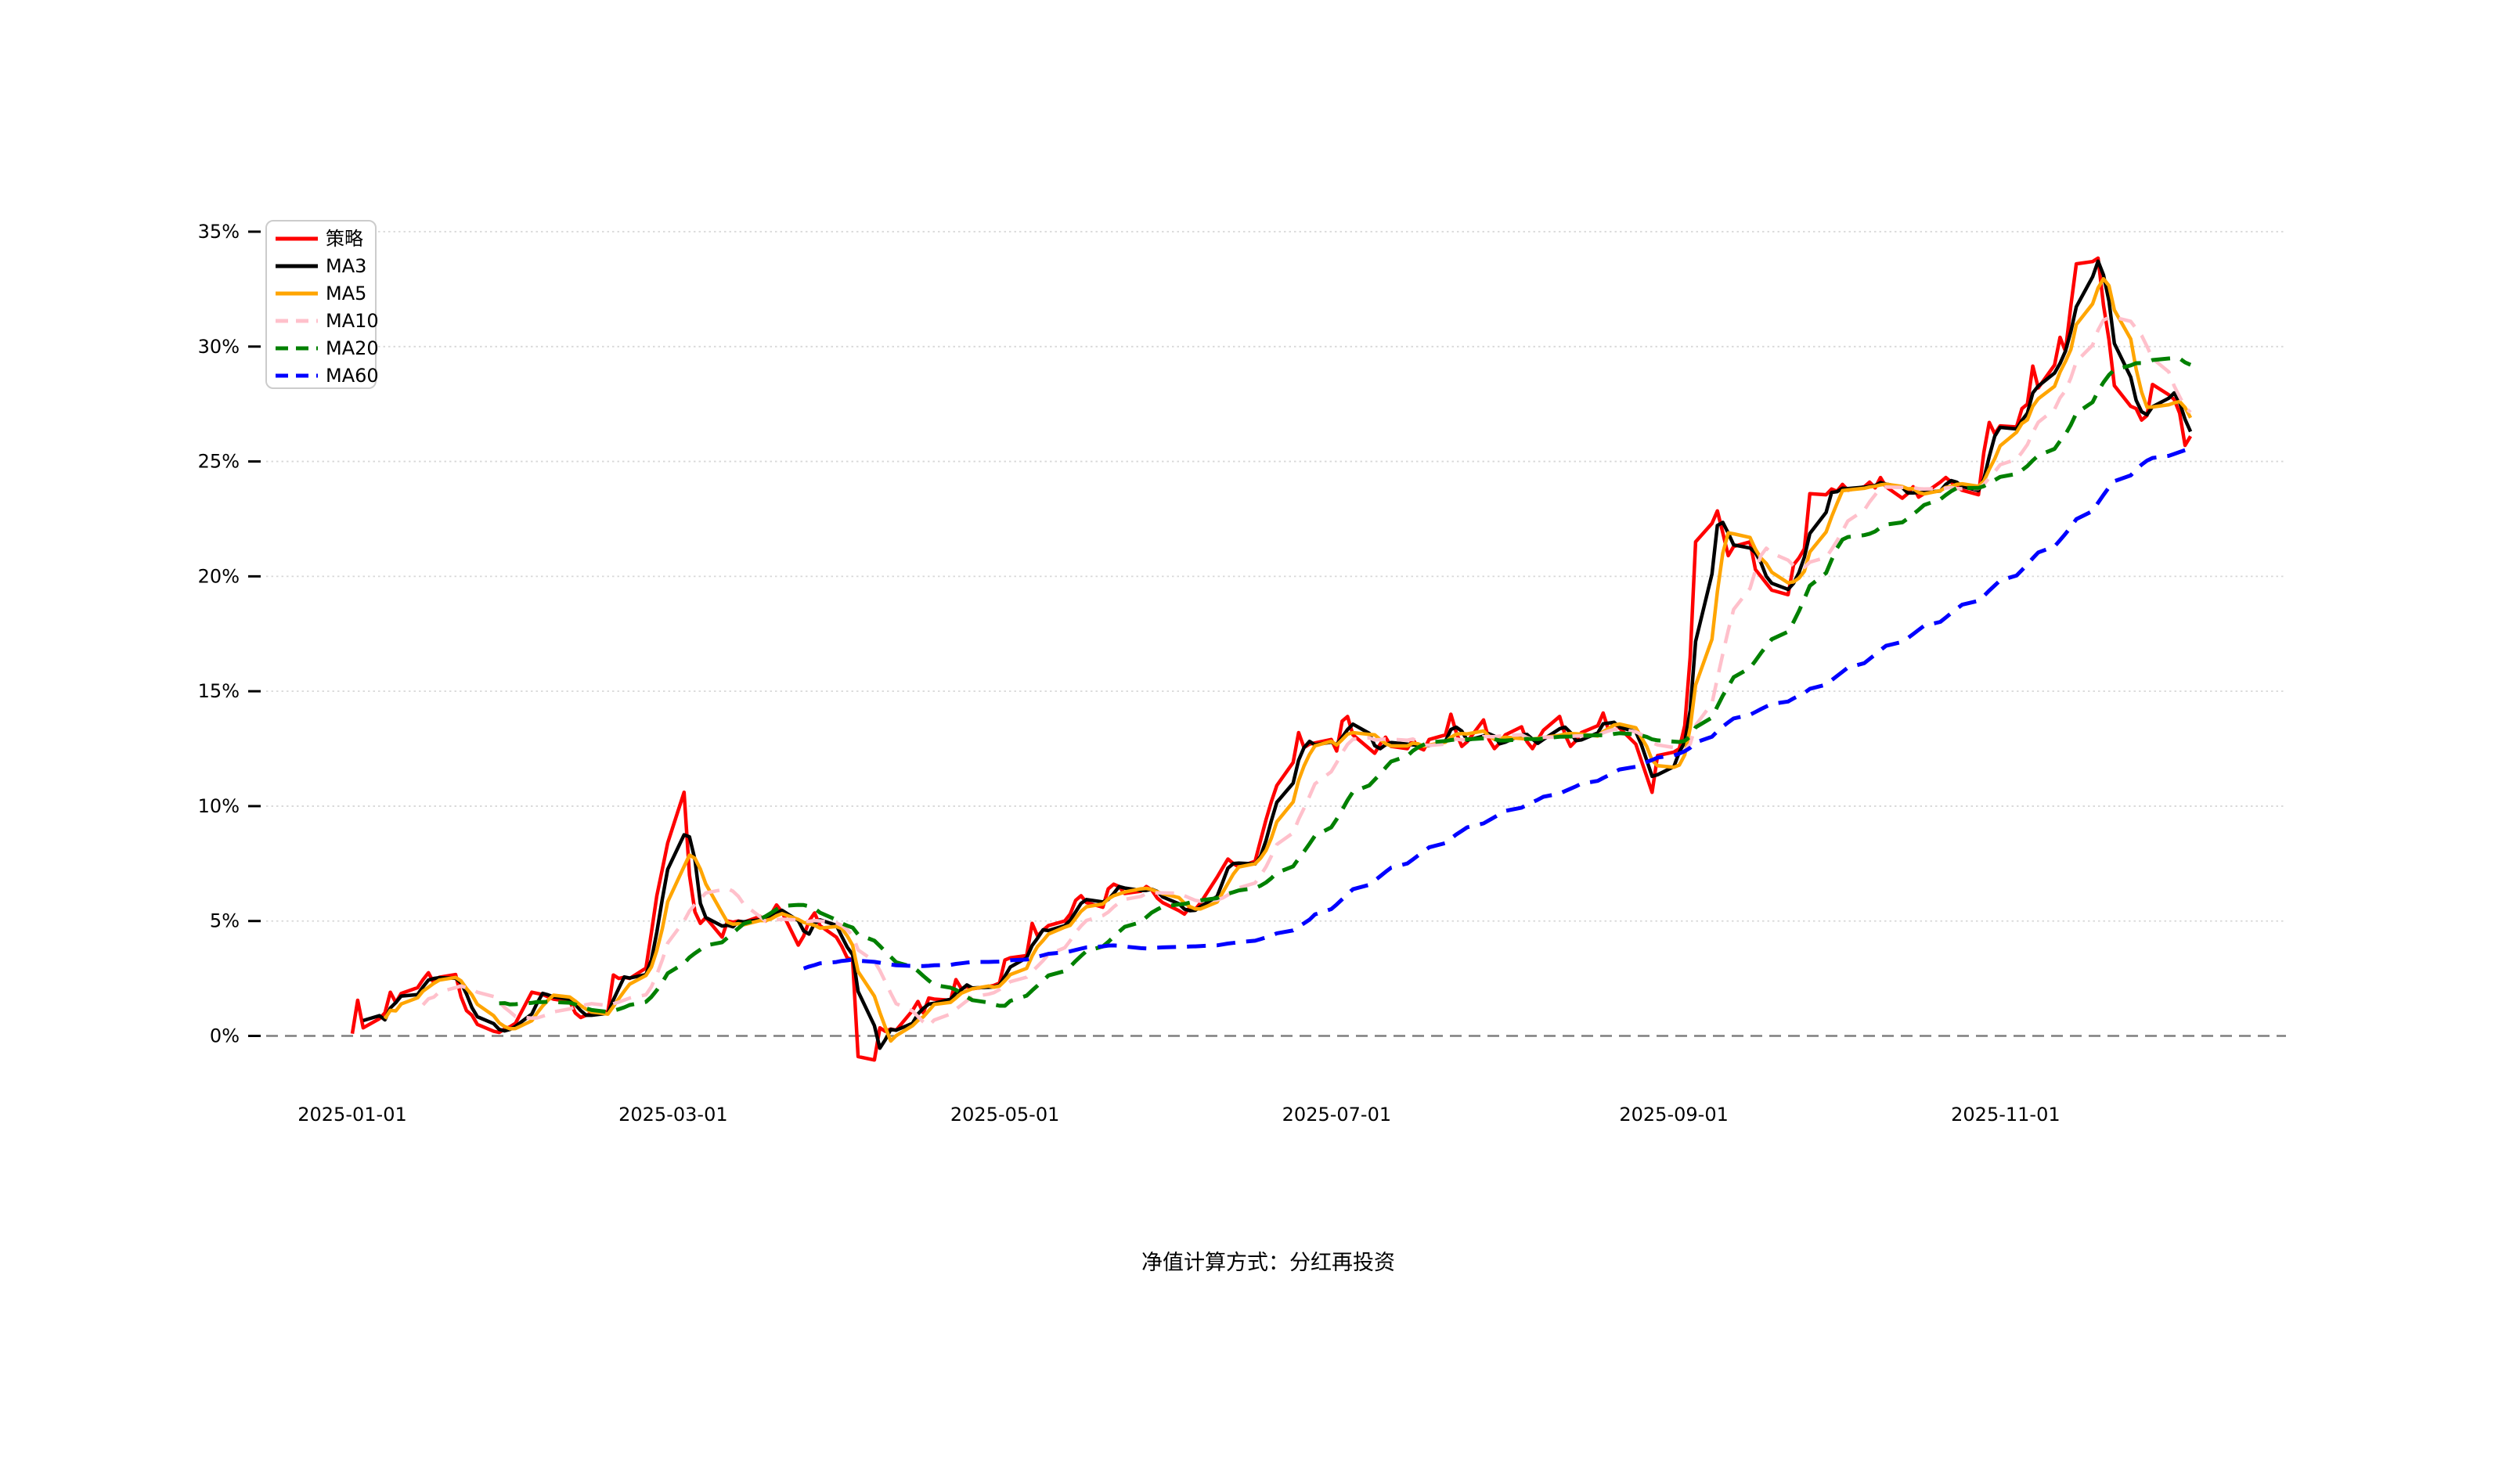 The height and width of the screenshot is (1484, 2495). What do you see at coordinates (352, 321) in the screenshot?
I see `legend-label-ma10: MA10` at bounding box center [352, 321].